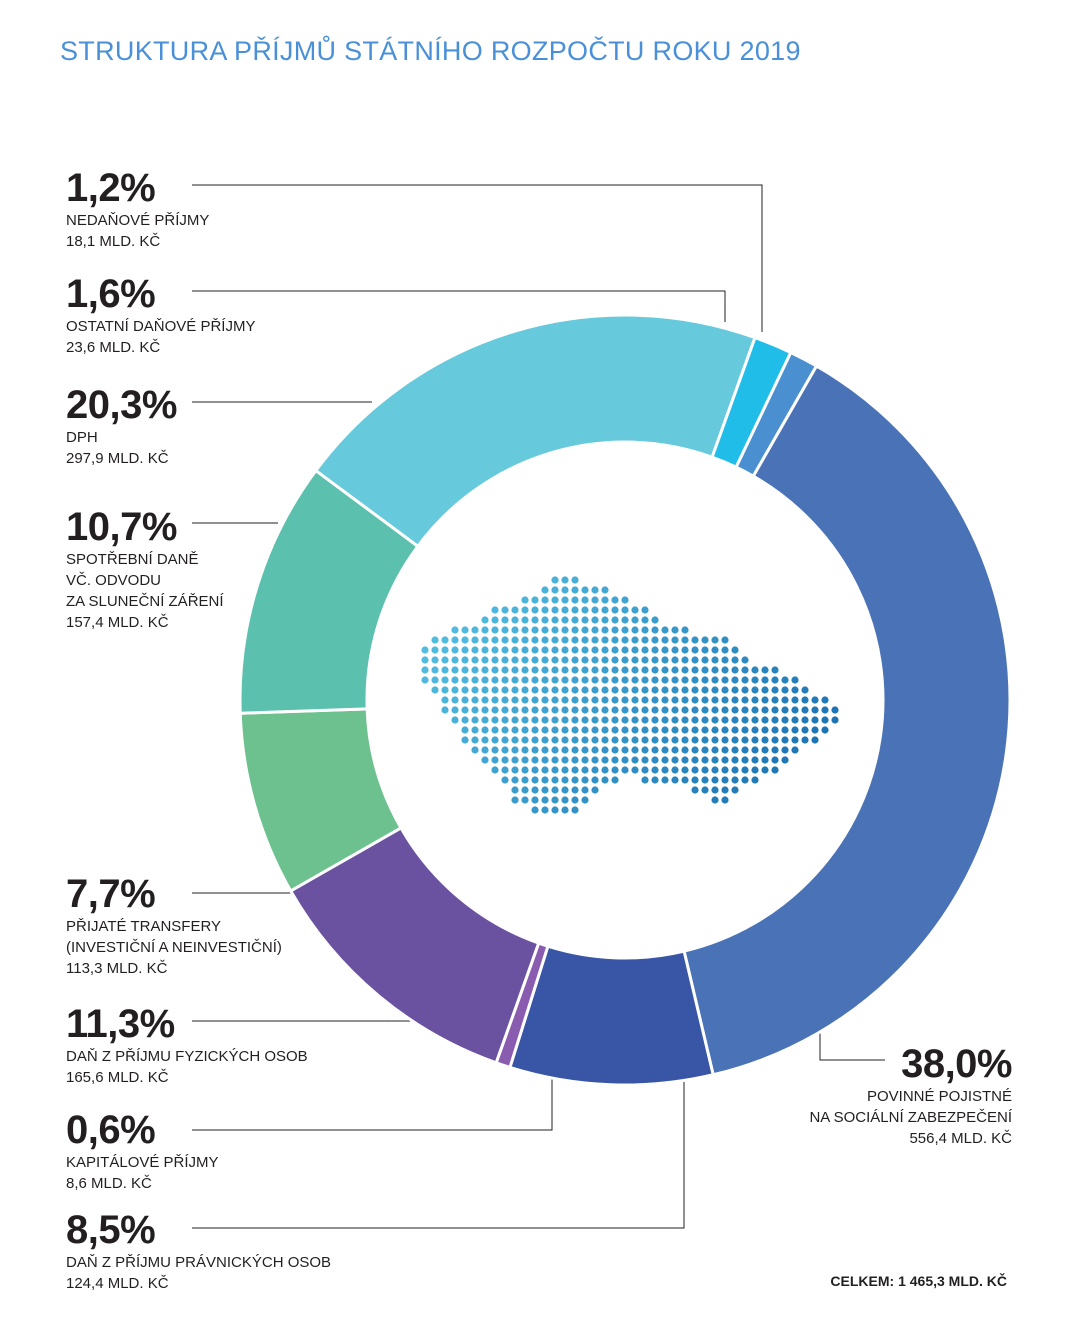 This screenshot has height=1332, width=1085. I want to click on category-label: PŘIJATÉ TRANSFERY, so click(144, 926).